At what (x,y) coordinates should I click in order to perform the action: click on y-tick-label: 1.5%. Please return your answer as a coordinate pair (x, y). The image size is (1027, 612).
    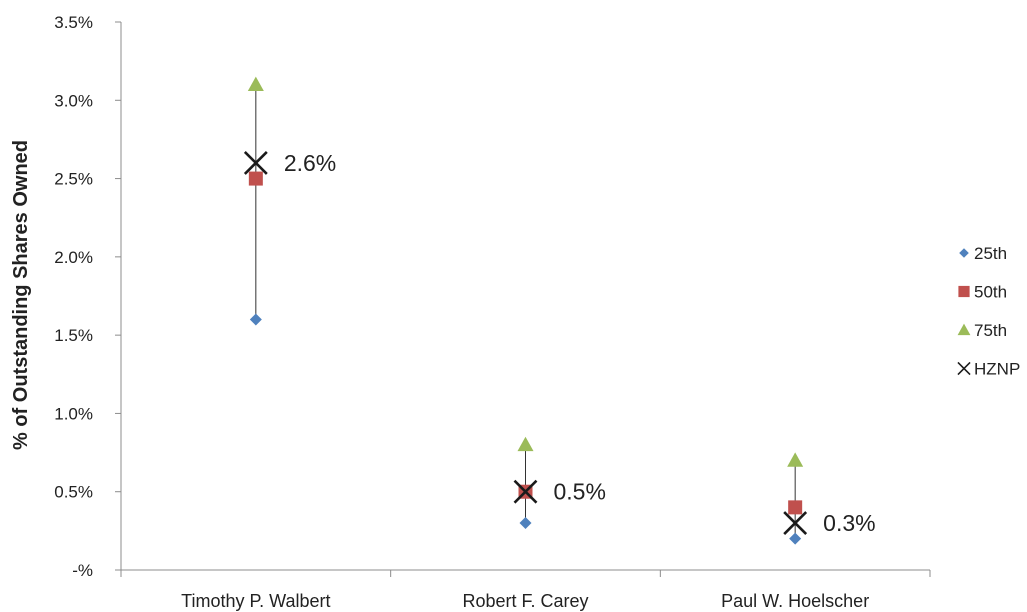
    Looking at the image, I should click on (73, 335).